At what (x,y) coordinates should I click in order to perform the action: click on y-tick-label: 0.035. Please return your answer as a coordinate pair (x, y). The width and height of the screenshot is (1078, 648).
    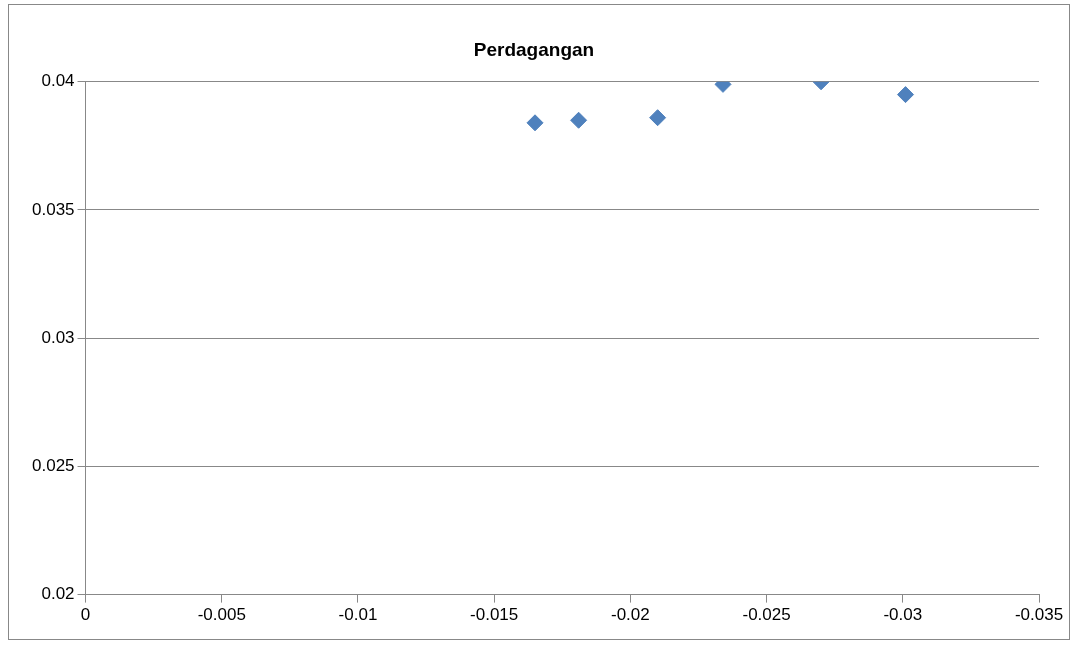
    Looking at the image, I should click on (53, 209).